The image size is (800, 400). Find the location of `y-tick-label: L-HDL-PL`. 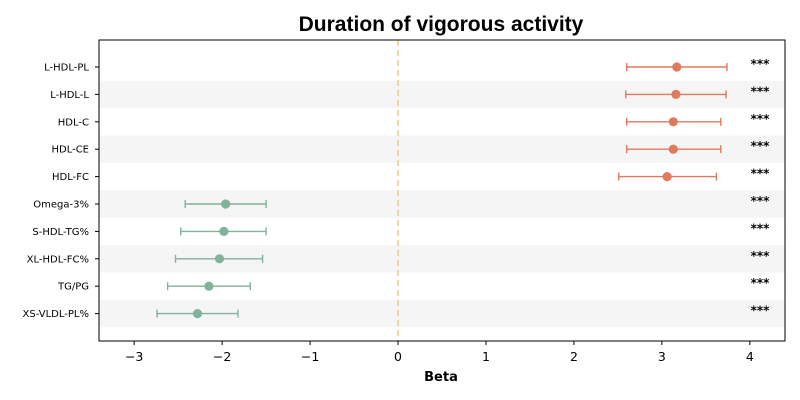

y-tick-label: L-HDL-PL is located at coordinates (66, 68).